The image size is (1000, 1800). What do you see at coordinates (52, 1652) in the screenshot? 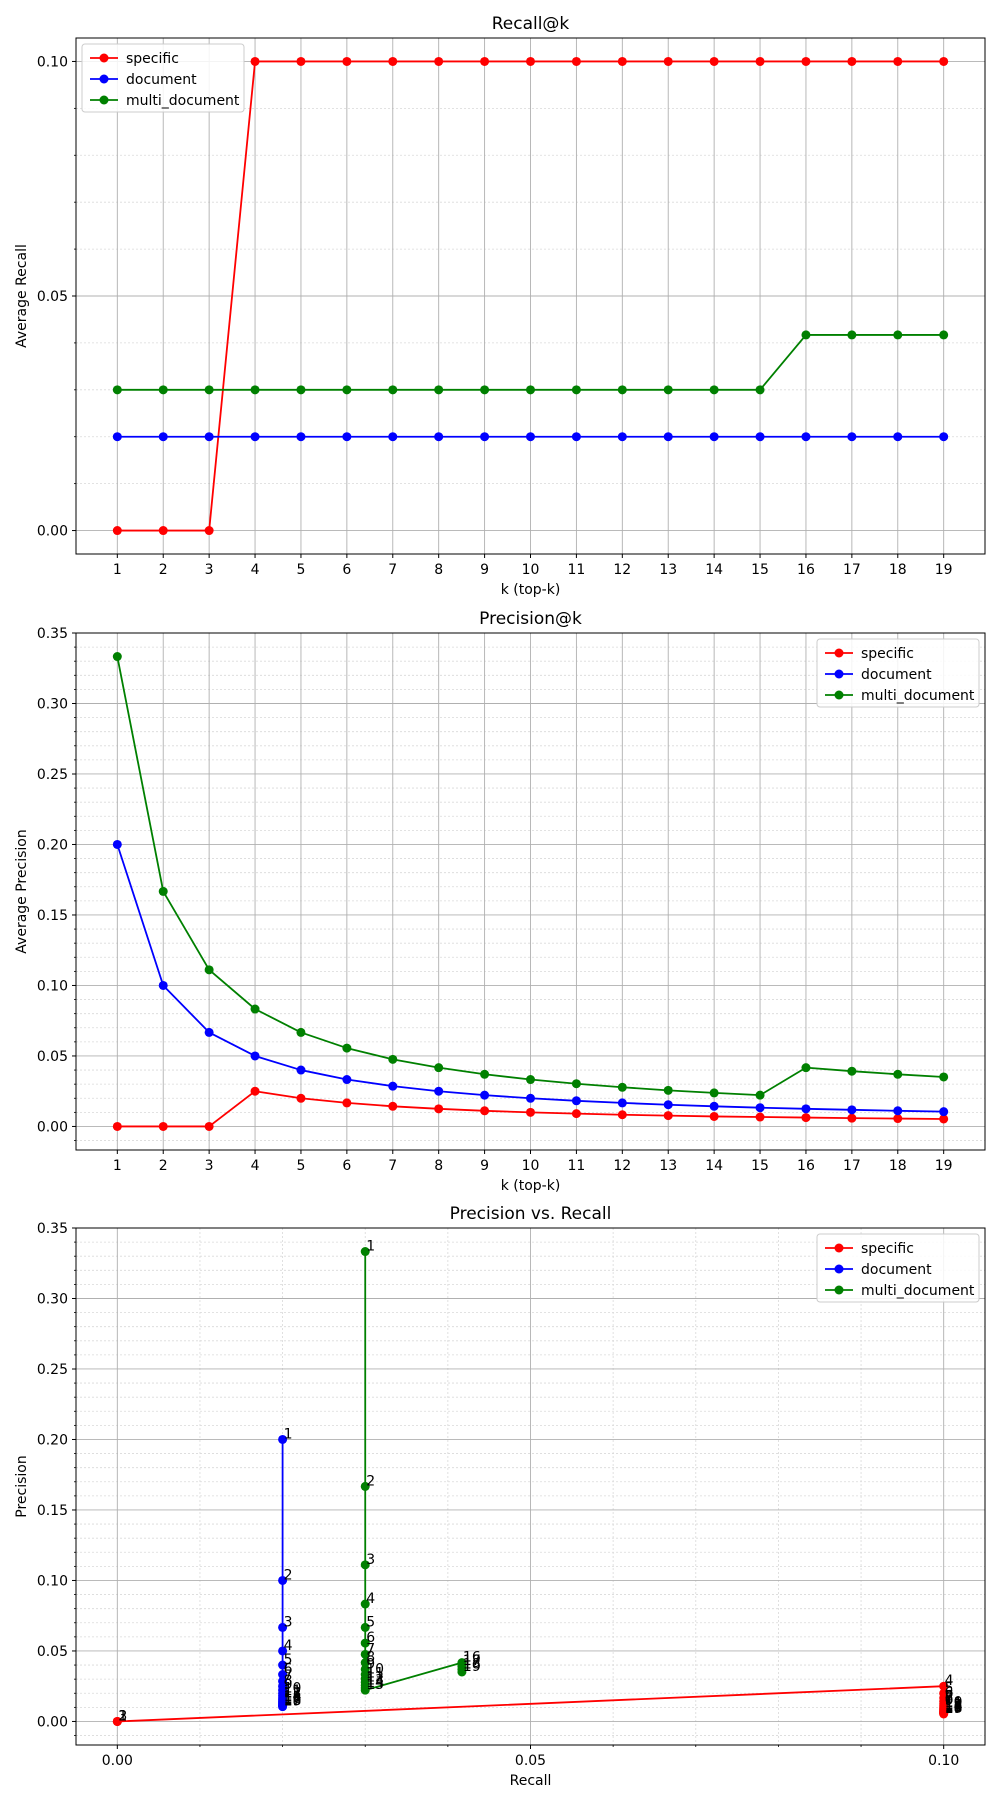
I see `y-tick-label: 0.05` at bounding box center [52, 1652].